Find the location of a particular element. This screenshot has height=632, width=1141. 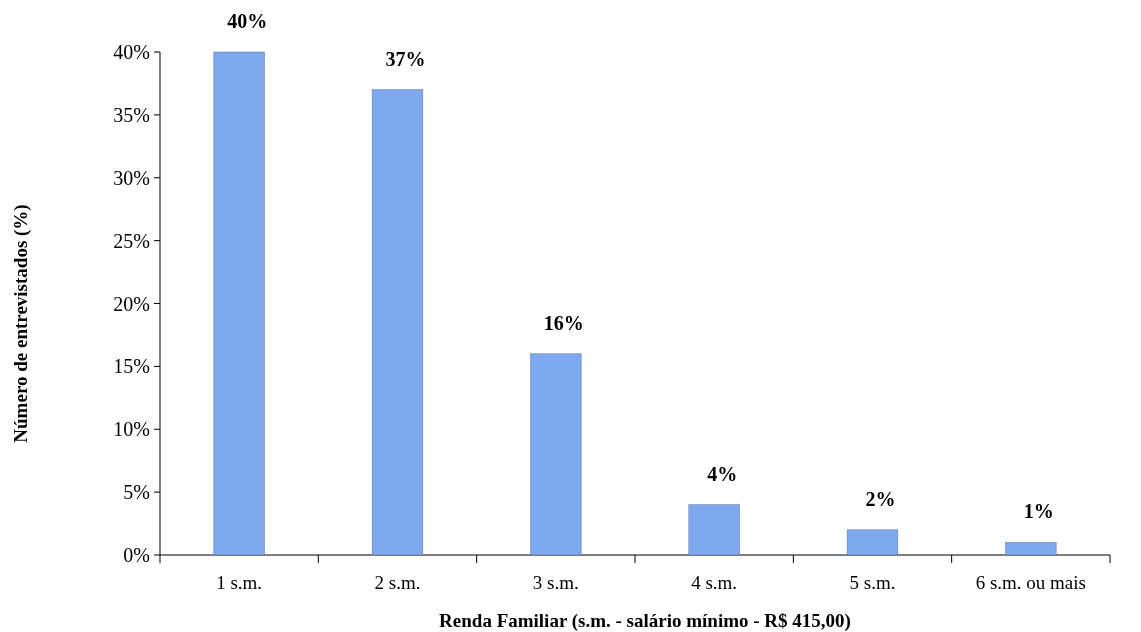

x-tick-label: 6 s.m. ou mais is located at coordinates (1030, 582).